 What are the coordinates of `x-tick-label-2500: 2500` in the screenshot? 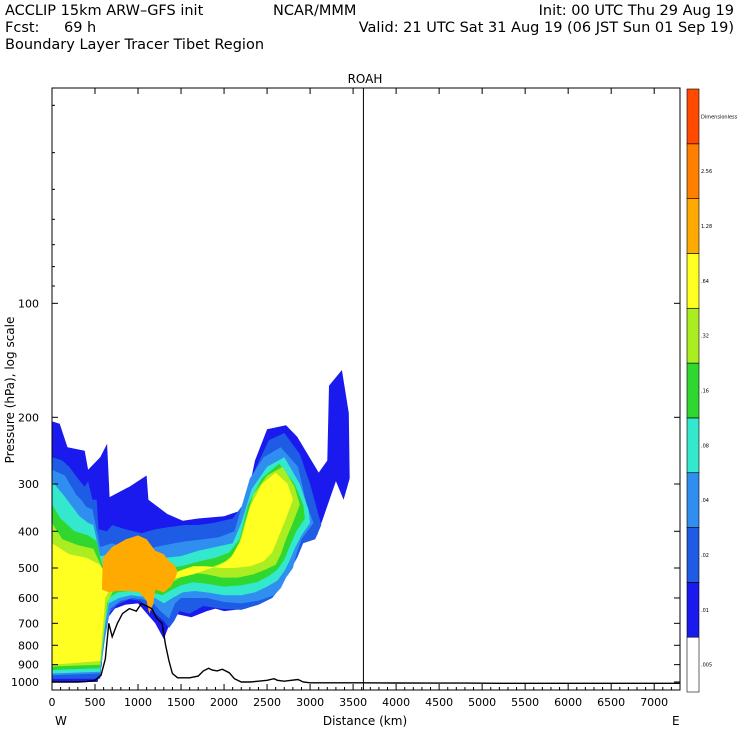 It's located at (267, 702).